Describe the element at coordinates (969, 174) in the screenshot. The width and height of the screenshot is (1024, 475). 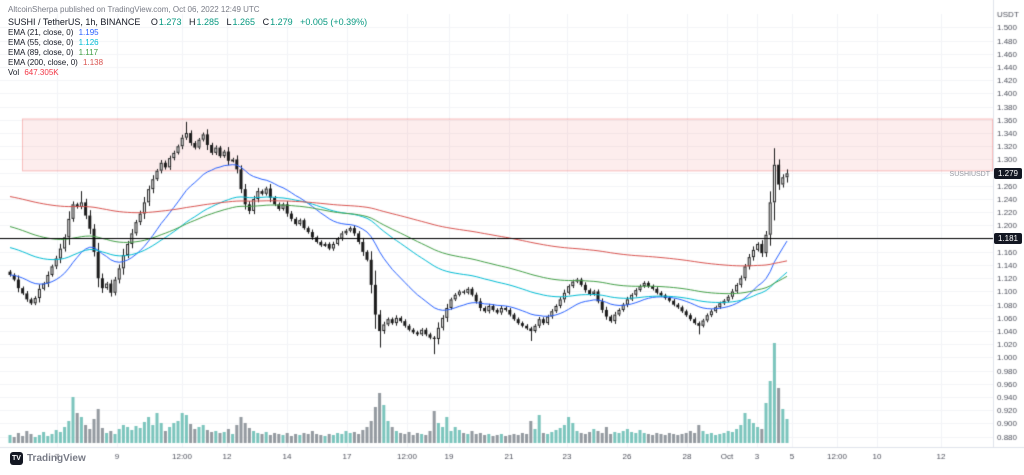
I see `symbol-mini-label: SUSHIUSDT` at that location.